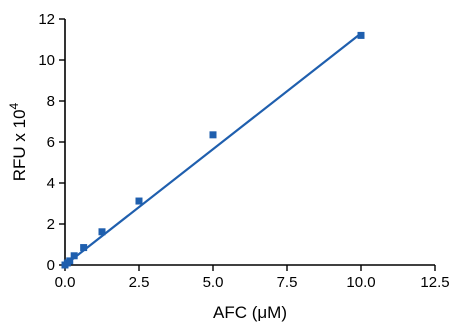  What do you see at coordinates (360, 282) in the screenshot?
I see `x-tick-label: 10.0` at bounding box center [360, 282].